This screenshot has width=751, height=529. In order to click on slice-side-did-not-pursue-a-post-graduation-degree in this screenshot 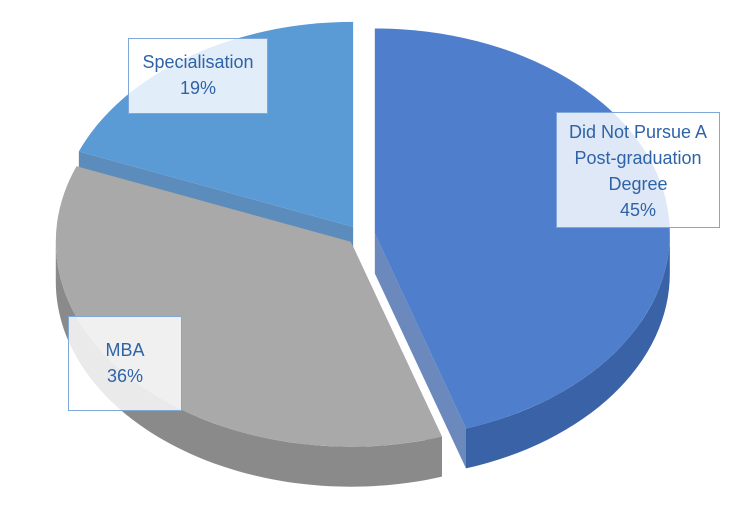, I will do `click(567, 351)`.